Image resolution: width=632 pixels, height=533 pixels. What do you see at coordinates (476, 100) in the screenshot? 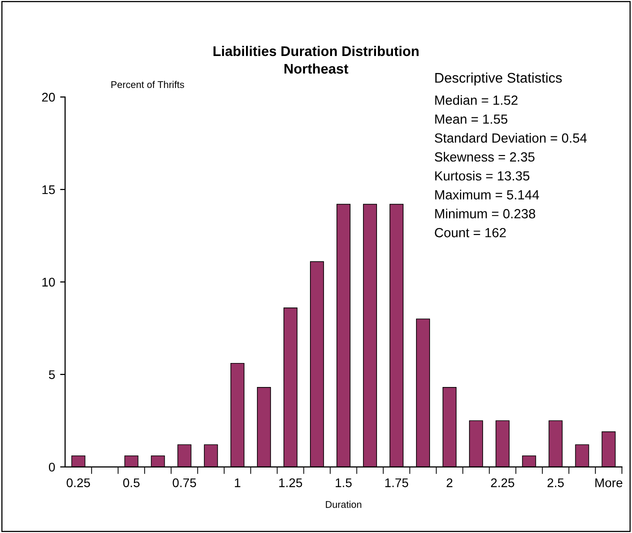
I see `annotation: Median = 1.52` at bounding box center [476, 100].